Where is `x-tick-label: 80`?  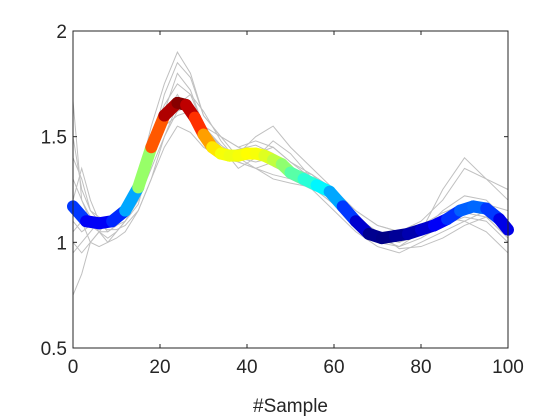 x-tick-label: 80 is located at coordinates (420, 367).